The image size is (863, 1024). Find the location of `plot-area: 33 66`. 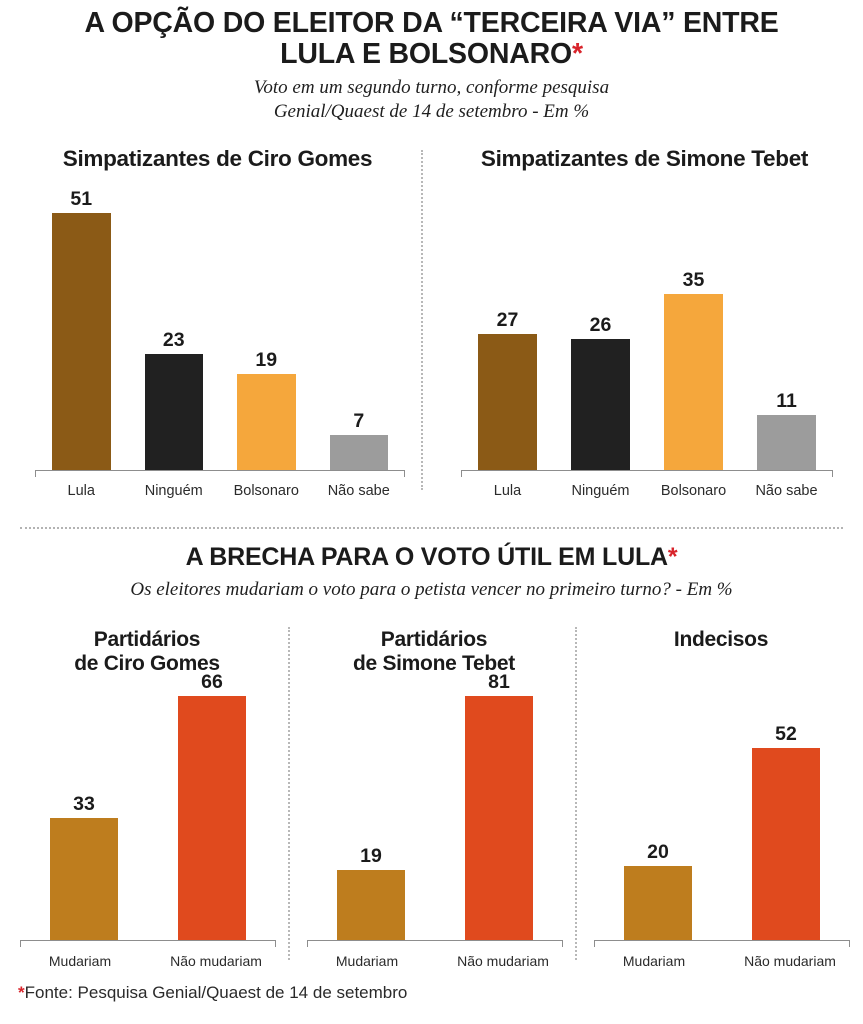

plot-area: 33 66 is located at coordinates (148, 806).